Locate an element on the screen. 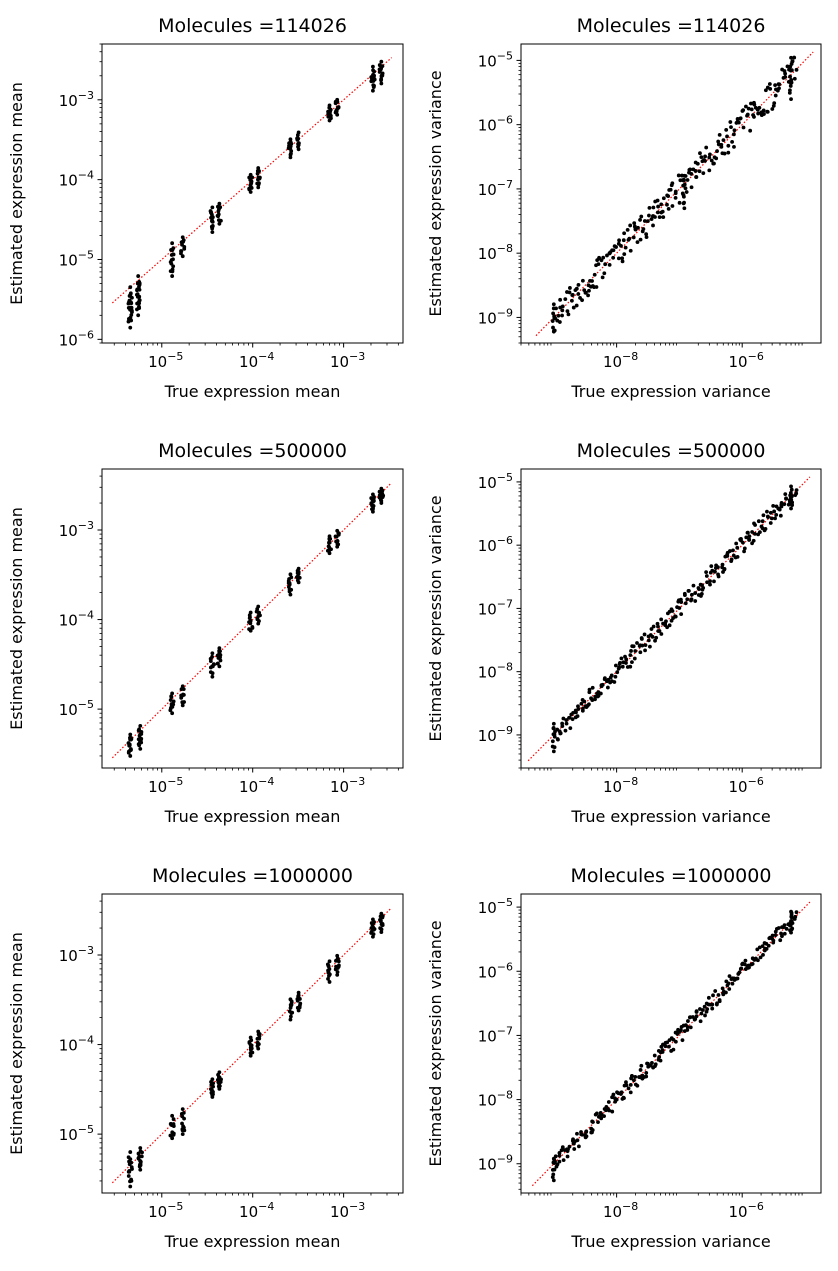  axes-frame is located at coordinates (671, 193).